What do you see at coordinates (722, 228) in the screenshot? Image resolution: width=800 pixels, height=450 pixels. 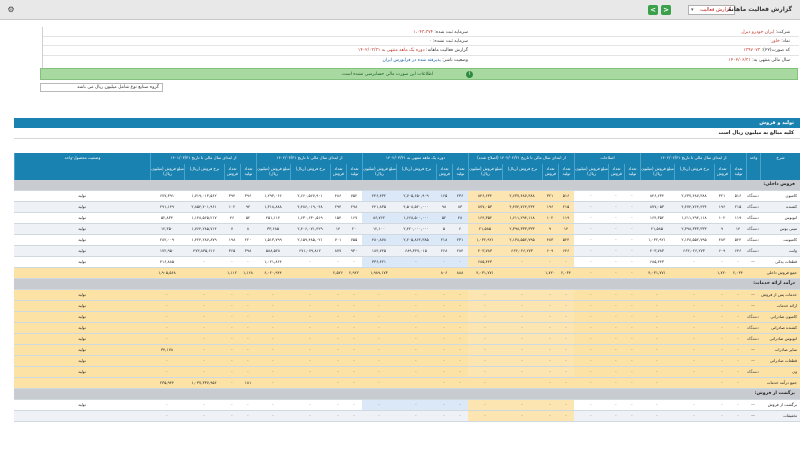 I see `table-cell: ۹` at bounding box center [722, 228].